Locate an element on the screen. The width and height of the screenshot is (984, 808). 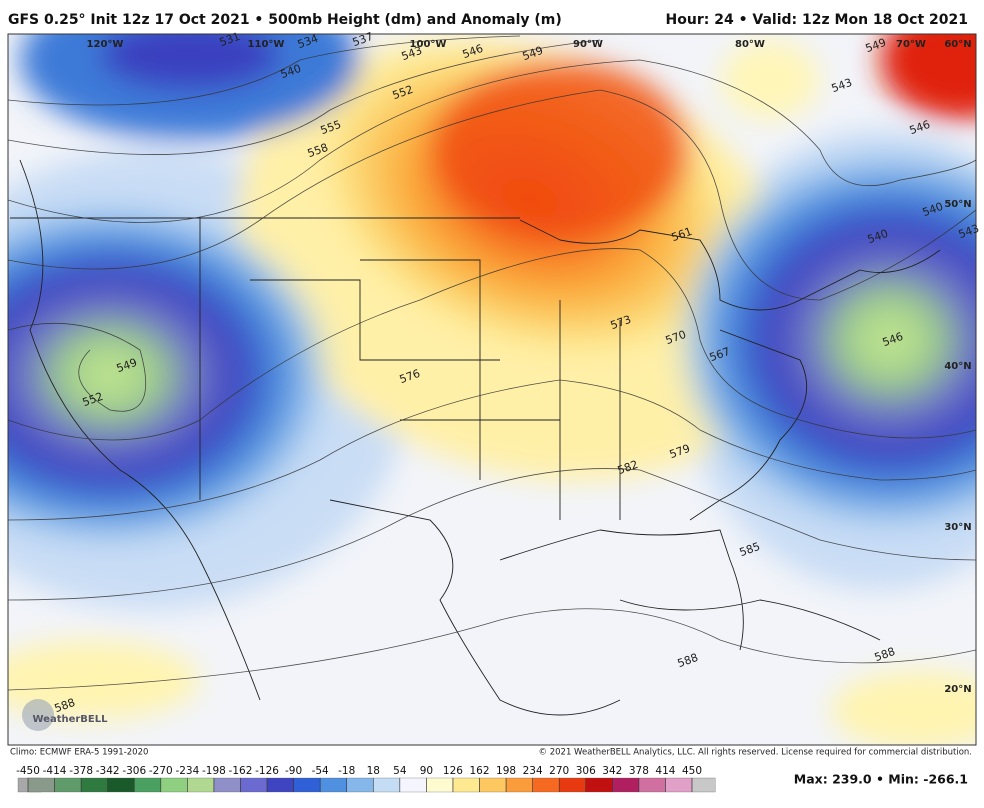
colorbar-tick-label: 378 is located at coordinates (639, 771).